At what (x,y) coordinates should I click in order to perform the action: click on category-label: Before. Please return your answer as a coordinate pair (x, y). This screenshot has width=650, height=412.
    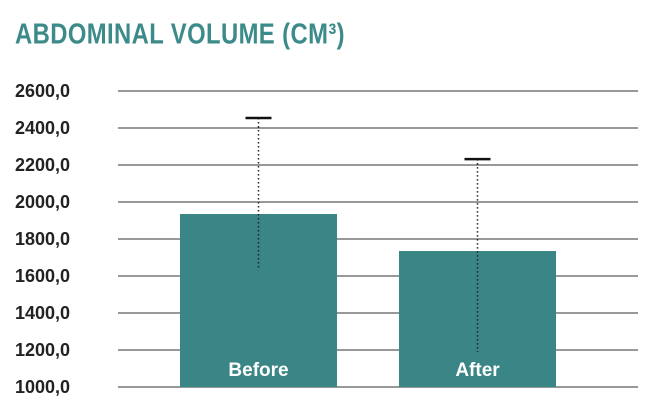
    Looking at the image, I should click on (258, 370).